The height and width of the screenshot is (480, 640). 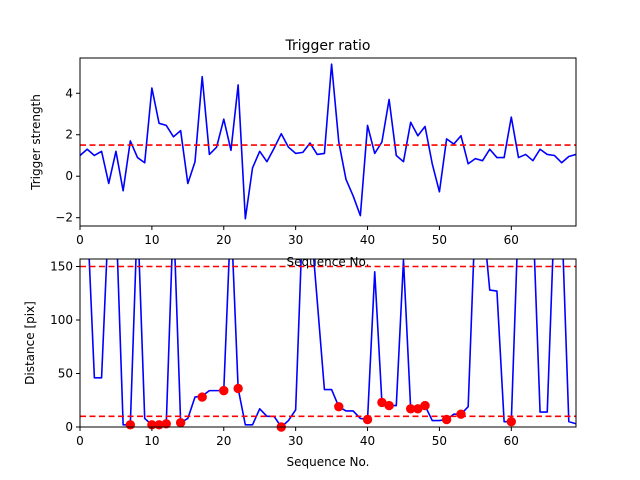 I want to click on y-tick-label: 150, so click(x=61, y=266).